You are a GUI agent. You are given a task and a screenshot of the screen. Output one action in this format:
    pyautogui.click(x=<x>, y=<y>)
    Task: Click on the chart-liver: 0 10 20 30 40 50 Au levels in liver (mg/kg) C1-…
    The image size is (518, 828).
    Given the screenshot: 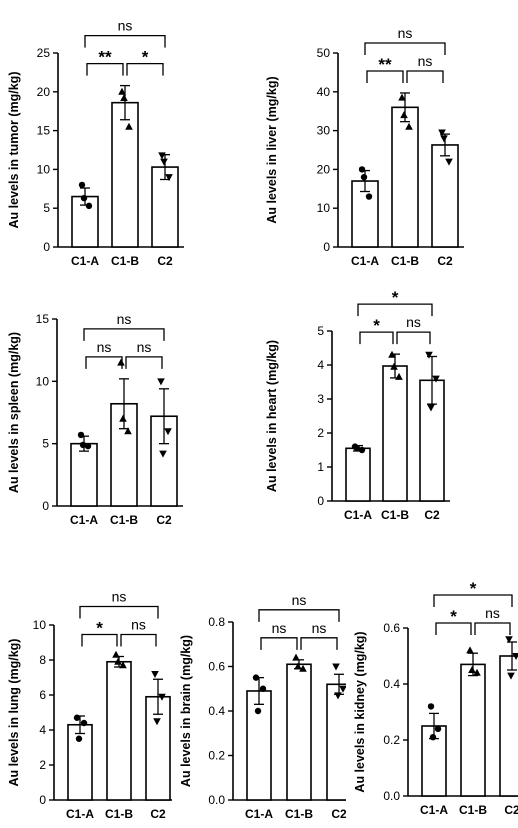 What is the action you would take?
    pyautogui.click(x=364, y=146)
    